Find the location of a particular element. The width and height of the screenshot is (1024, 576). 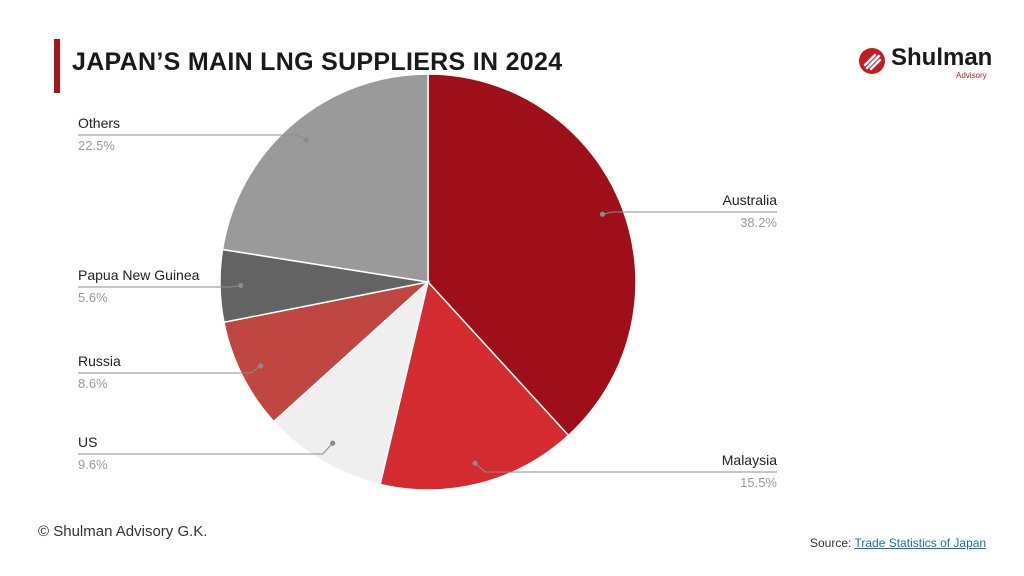

leader-line-australia is located at coordinates (689, 213).